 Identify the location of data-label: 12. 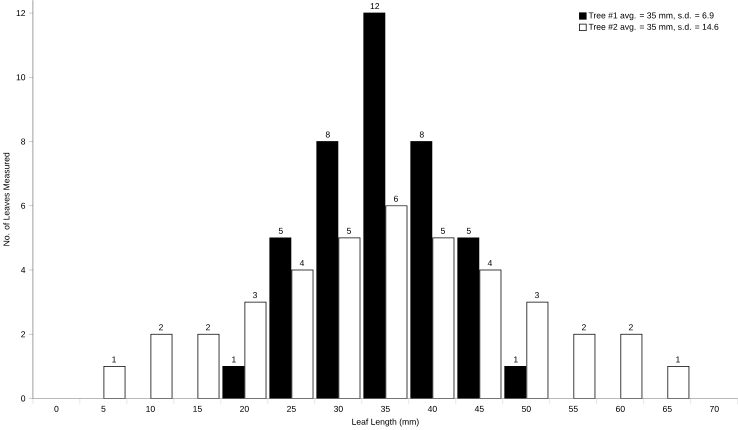
(375, 6).